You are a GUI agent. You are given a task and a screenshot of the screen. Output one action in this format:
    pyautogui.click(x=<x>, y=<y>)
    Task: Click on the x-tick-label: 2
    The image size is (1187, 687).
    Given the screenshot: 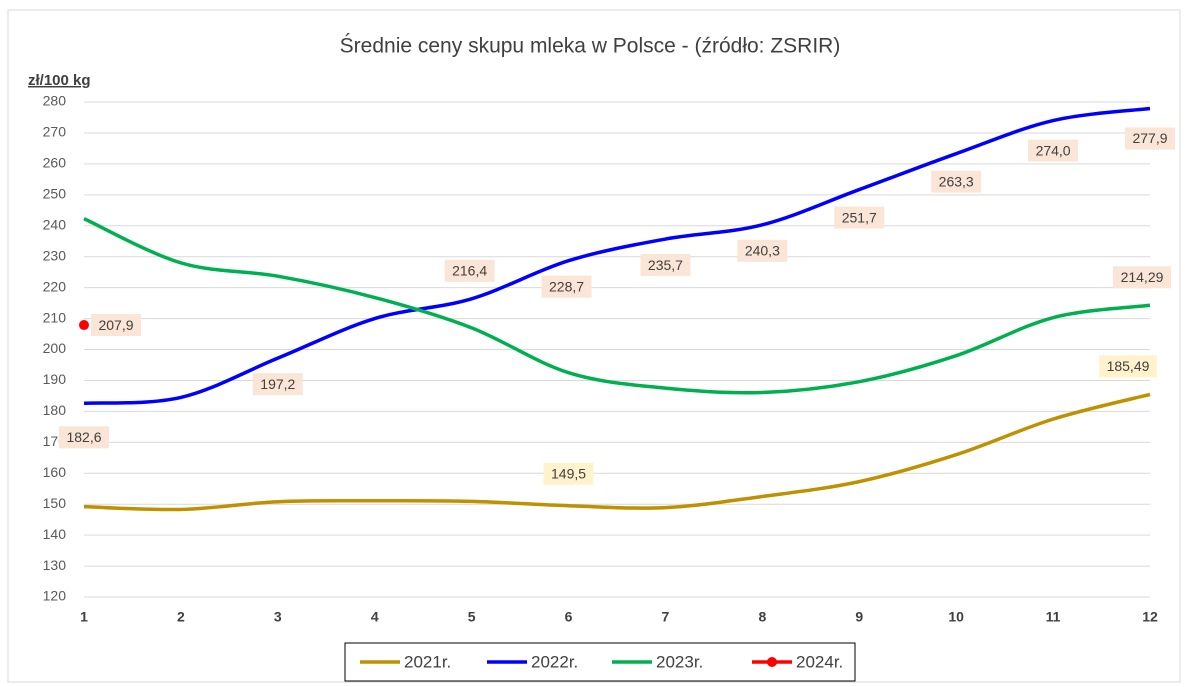 What is the action you would take?
    pyautogui.click(x=181, y=617)
    